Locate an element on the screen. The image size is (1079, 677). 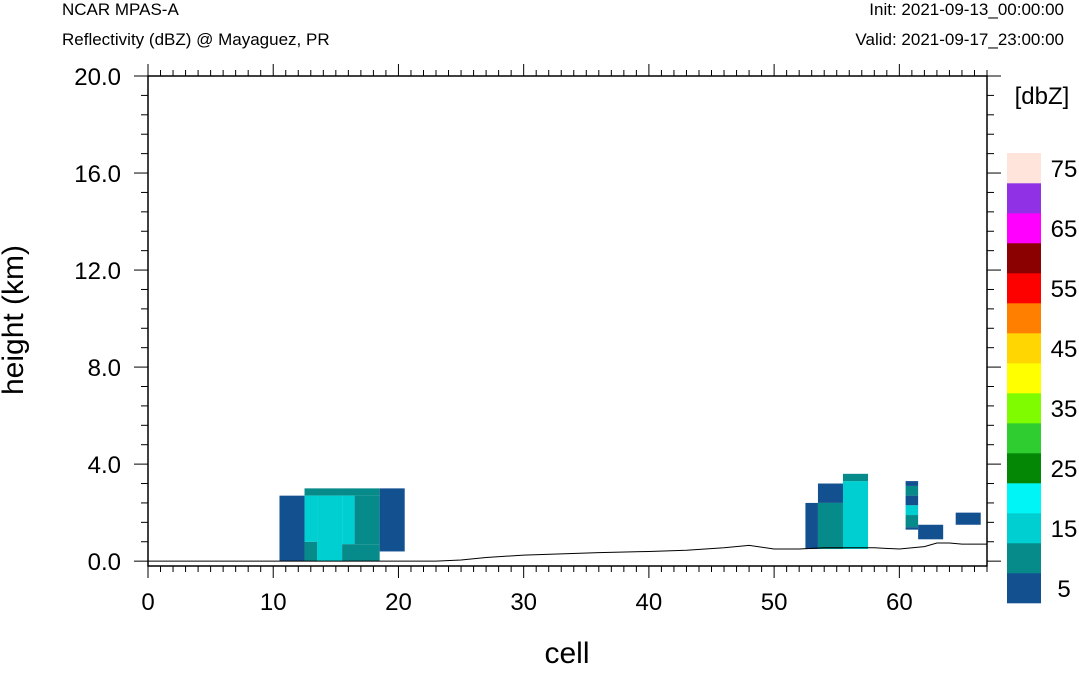
x-tick-label: 60 is located at coordinates (899, 602).